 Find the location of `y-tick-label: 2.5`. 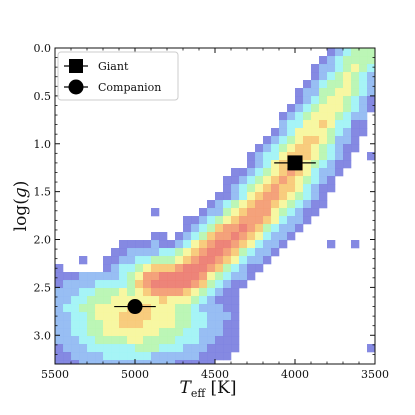

y-tick-label: 2.5 is located at coordinates (43, 287).